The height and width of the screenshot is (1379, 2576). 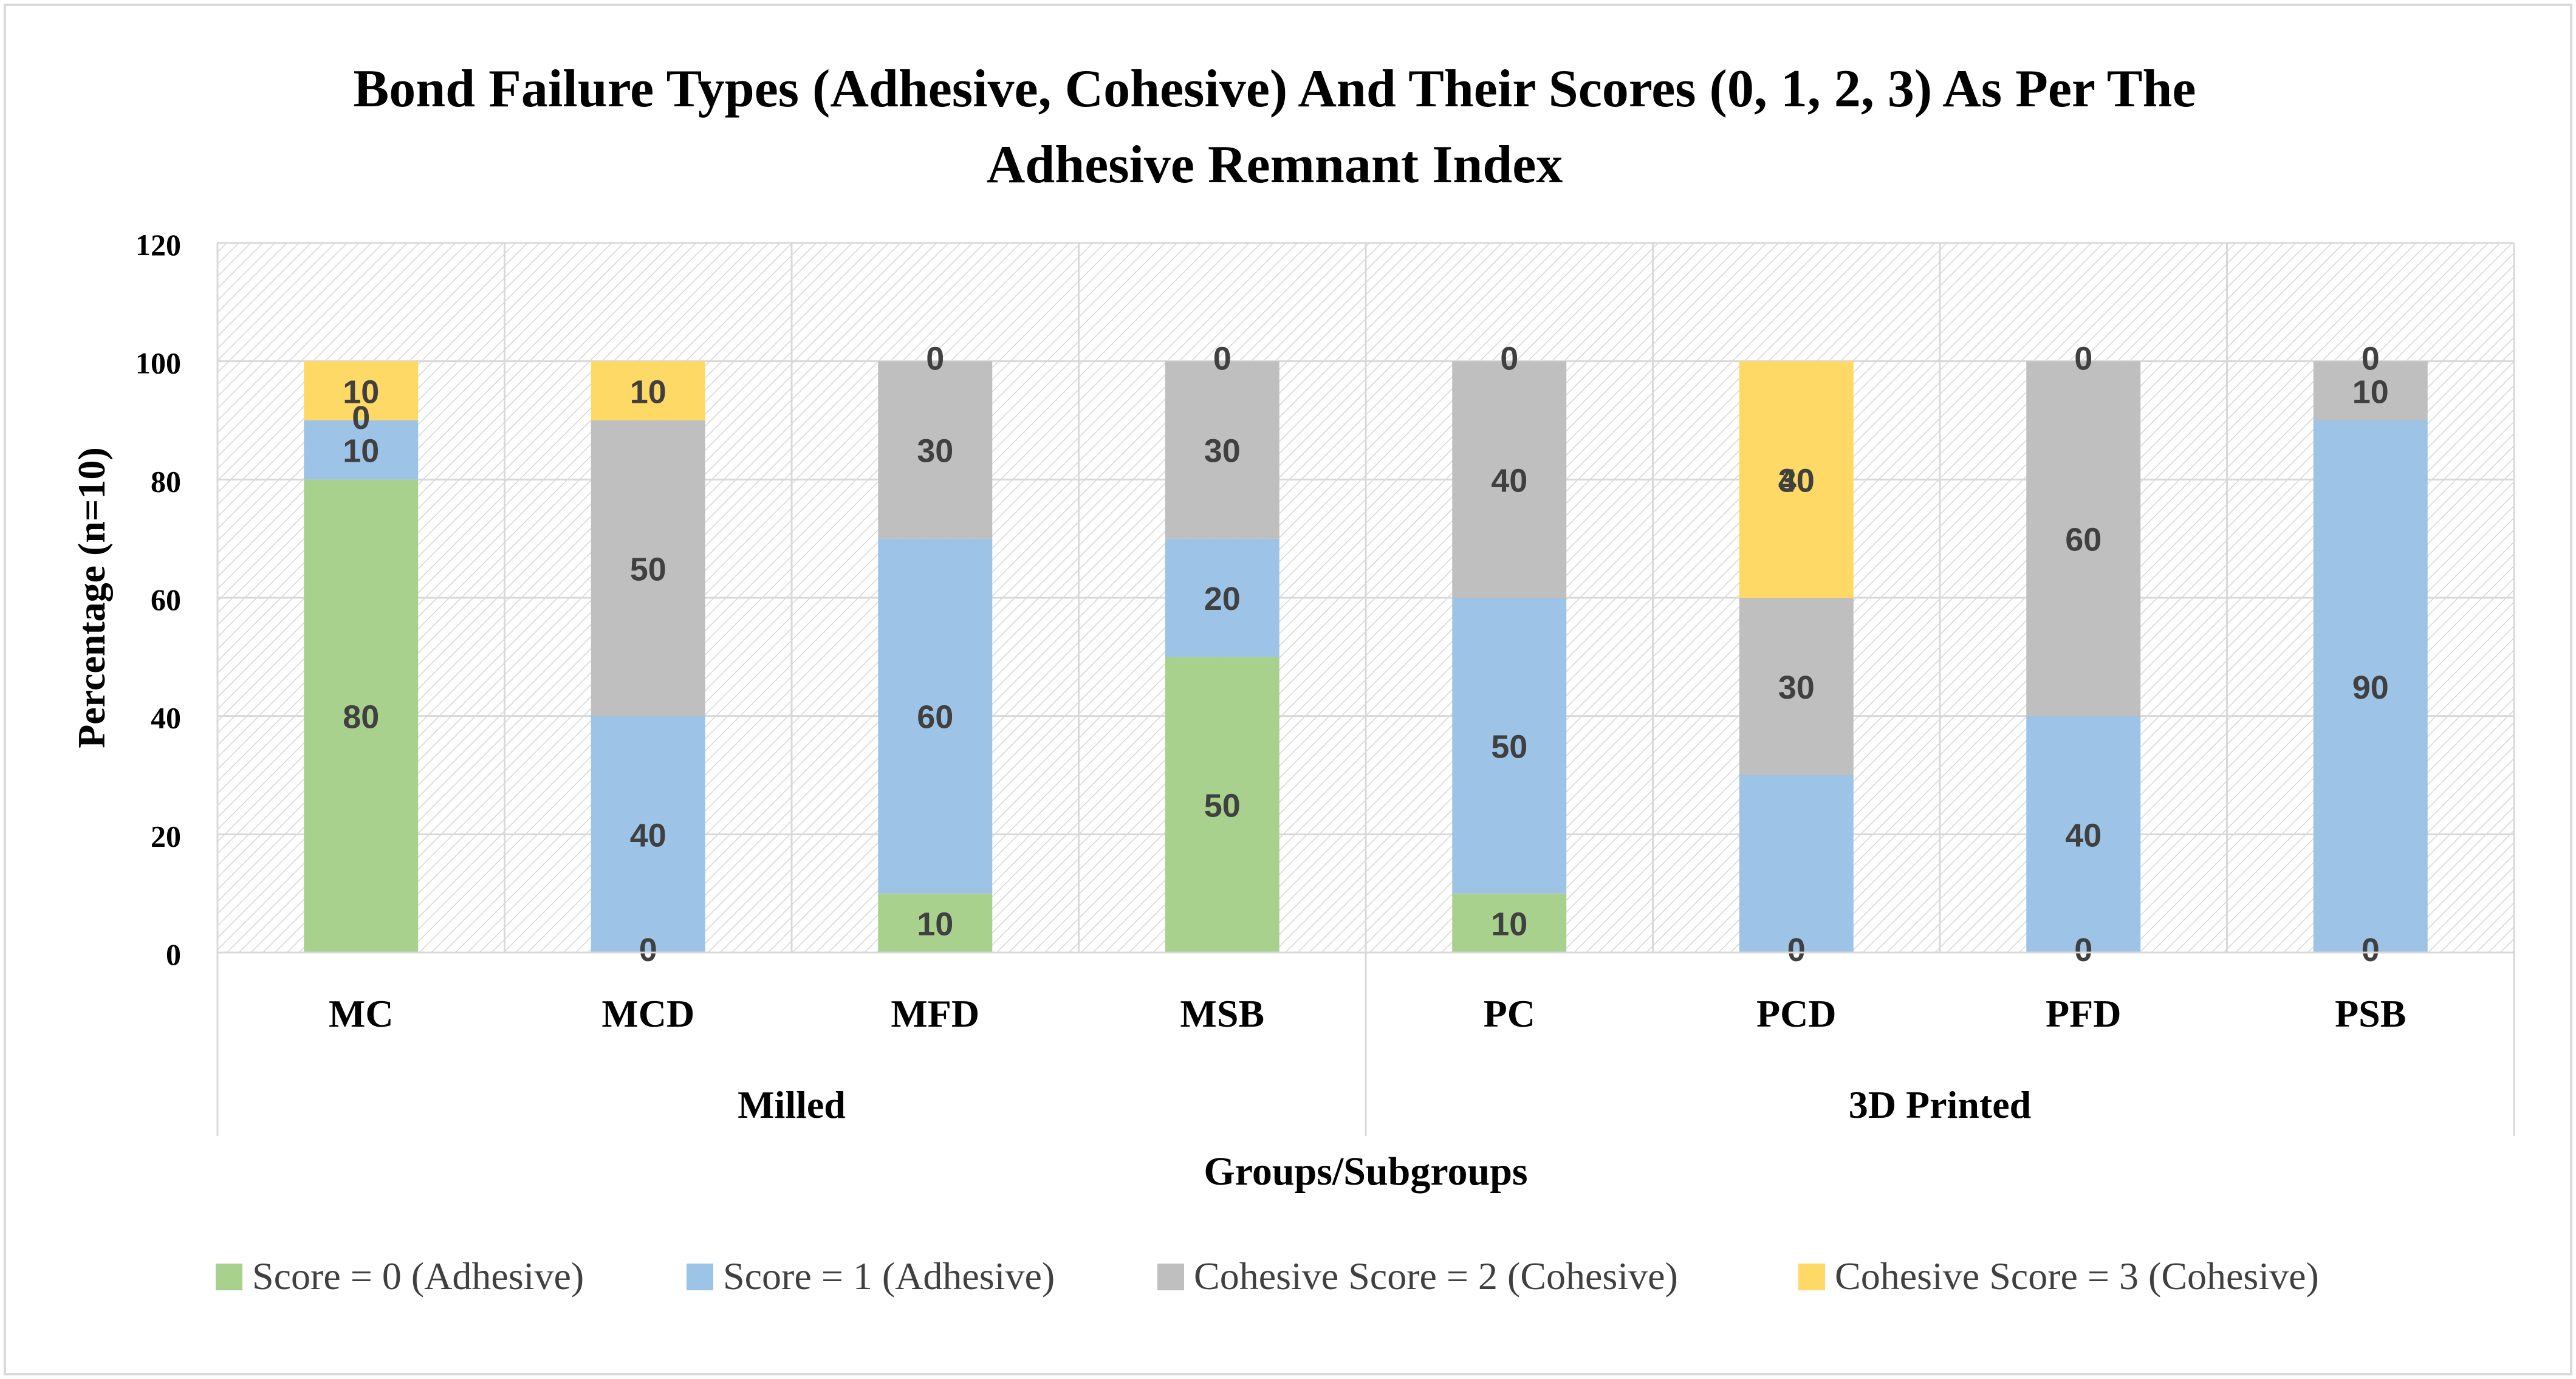 I want to click on group-label: 3D Printed, so click(x=1940, y=1104).